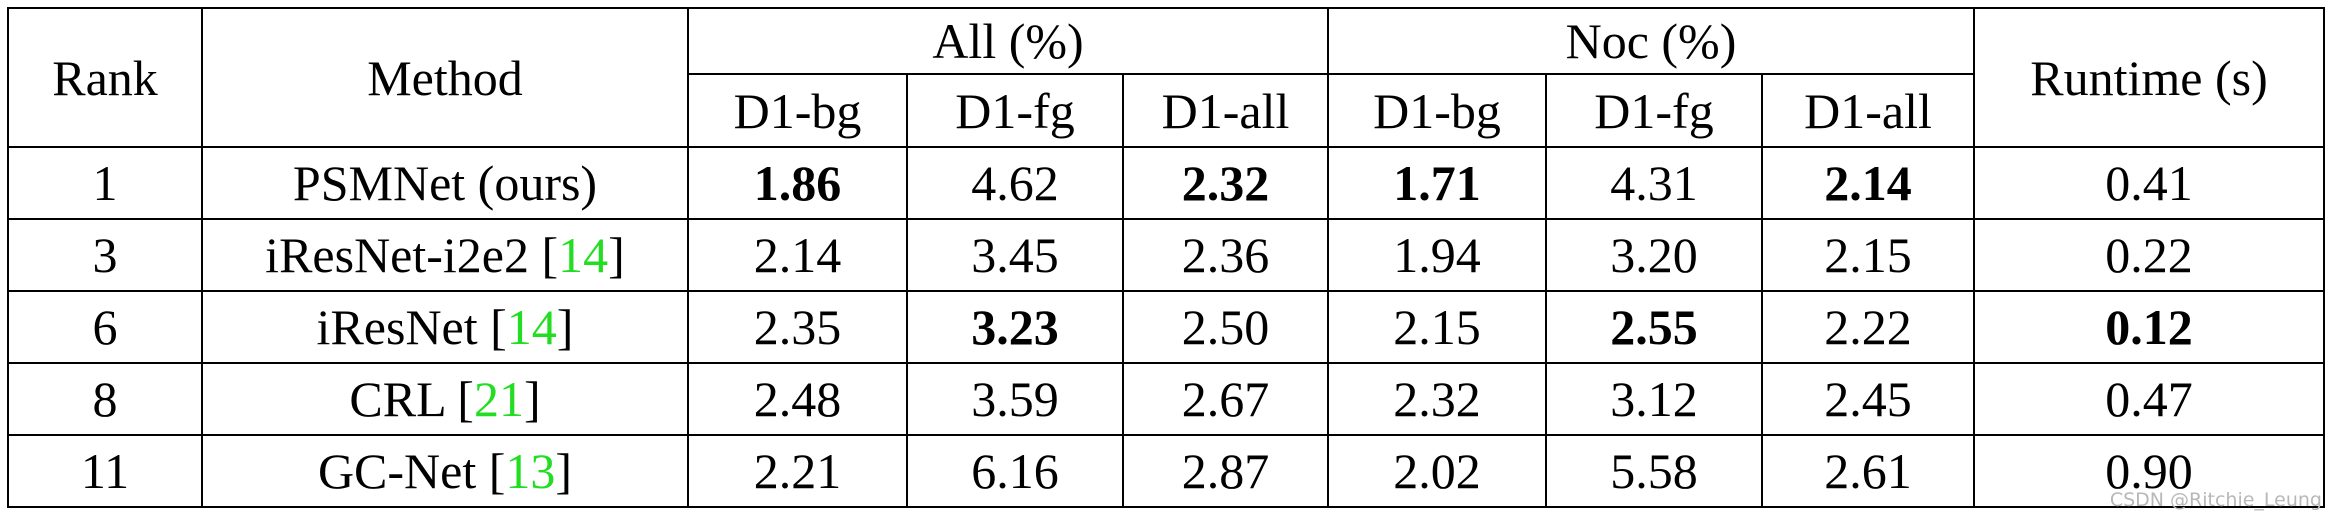 The height and width of the screenshot is (513, 2330). Describe the element at coordinates (105, 77) in the screenshot. I see `header-cell: Rank` at that location.